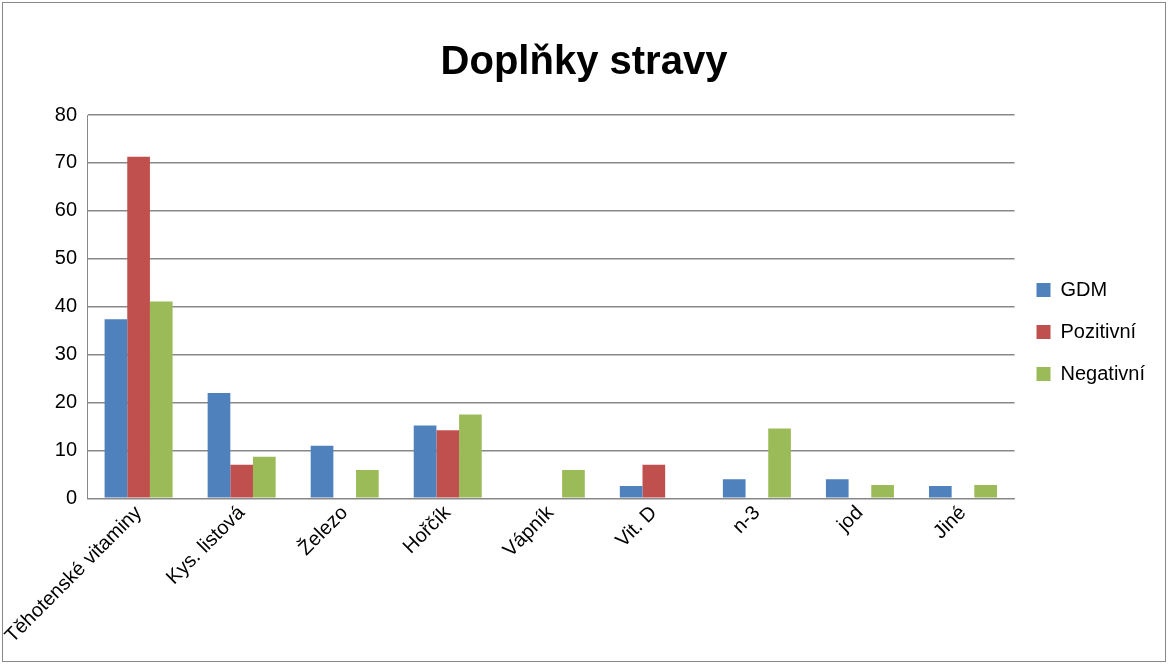 The image size is (1170, 666). I want to click on x-tick-label: jod, so click(849, 518).